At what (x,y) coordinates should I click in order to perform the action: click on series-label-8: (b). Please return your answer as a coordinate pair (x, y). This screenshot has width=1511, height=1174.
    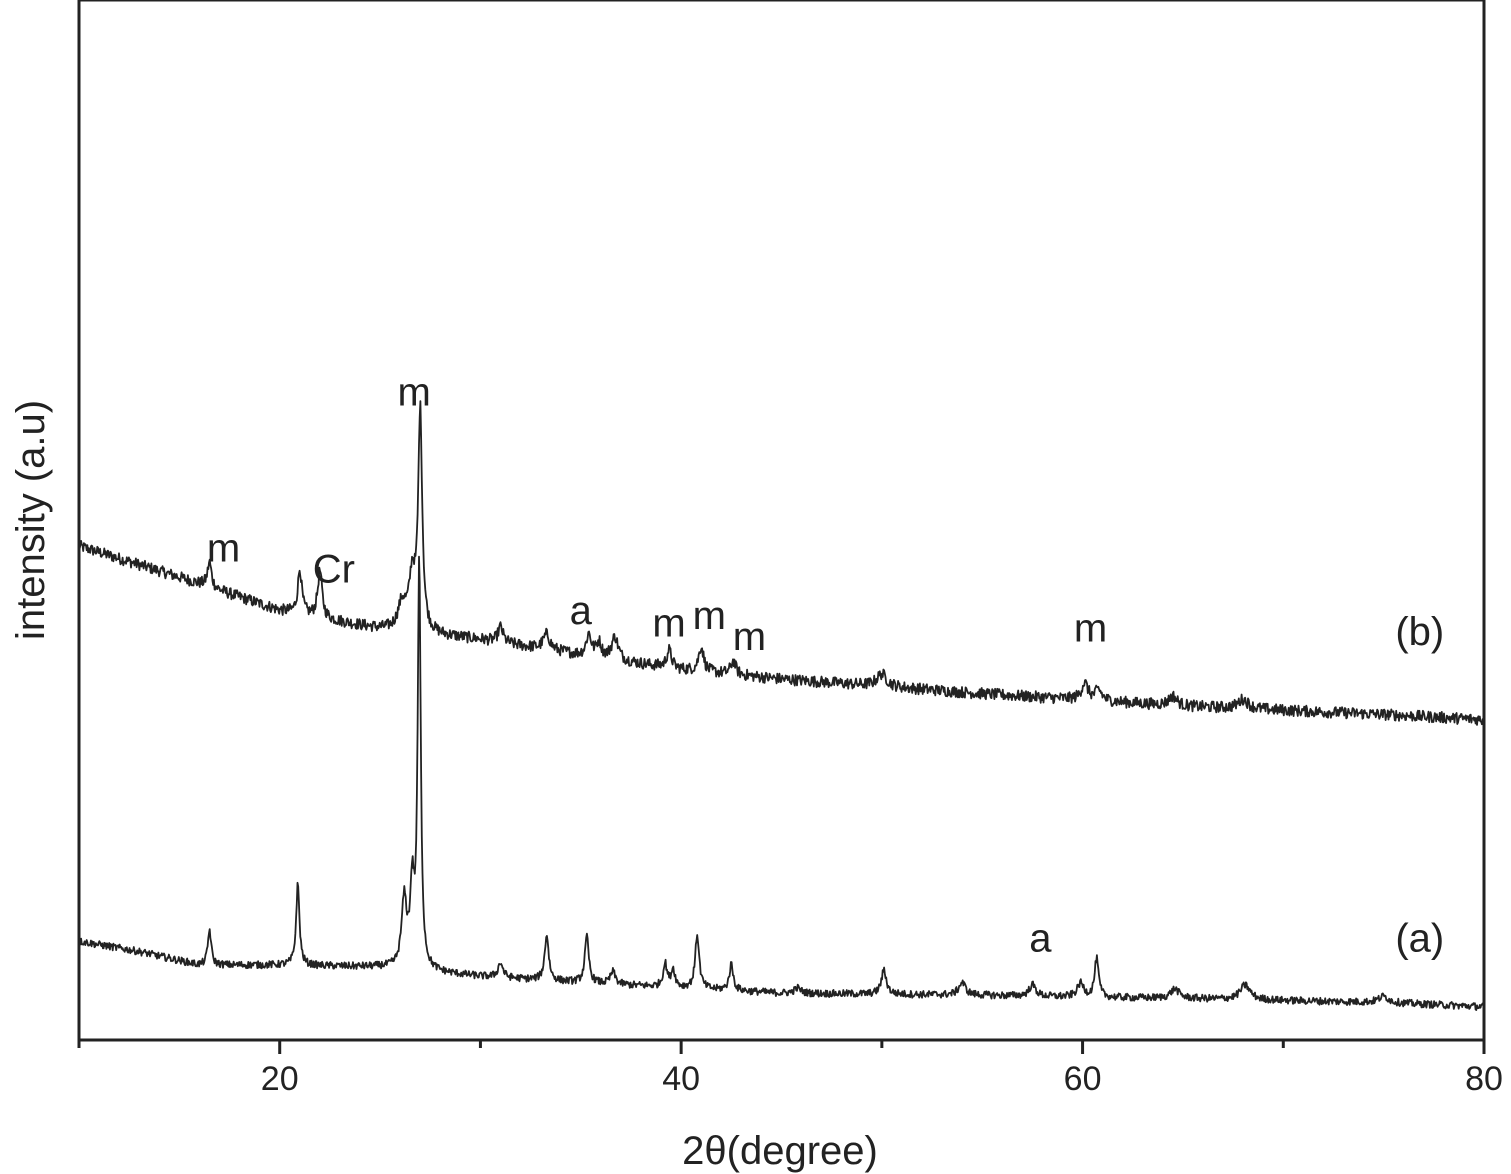
    Looking at the image, I should click on (1419, 632).